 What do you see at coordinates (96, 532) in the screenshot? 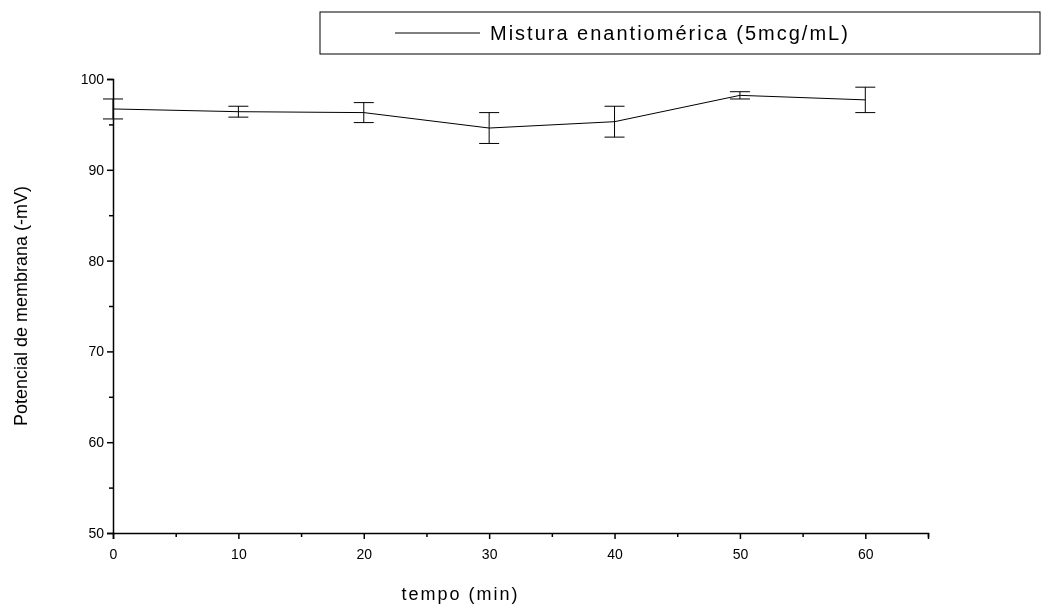
I see `y-tick-label: 50` at bounding box center [96, 532].